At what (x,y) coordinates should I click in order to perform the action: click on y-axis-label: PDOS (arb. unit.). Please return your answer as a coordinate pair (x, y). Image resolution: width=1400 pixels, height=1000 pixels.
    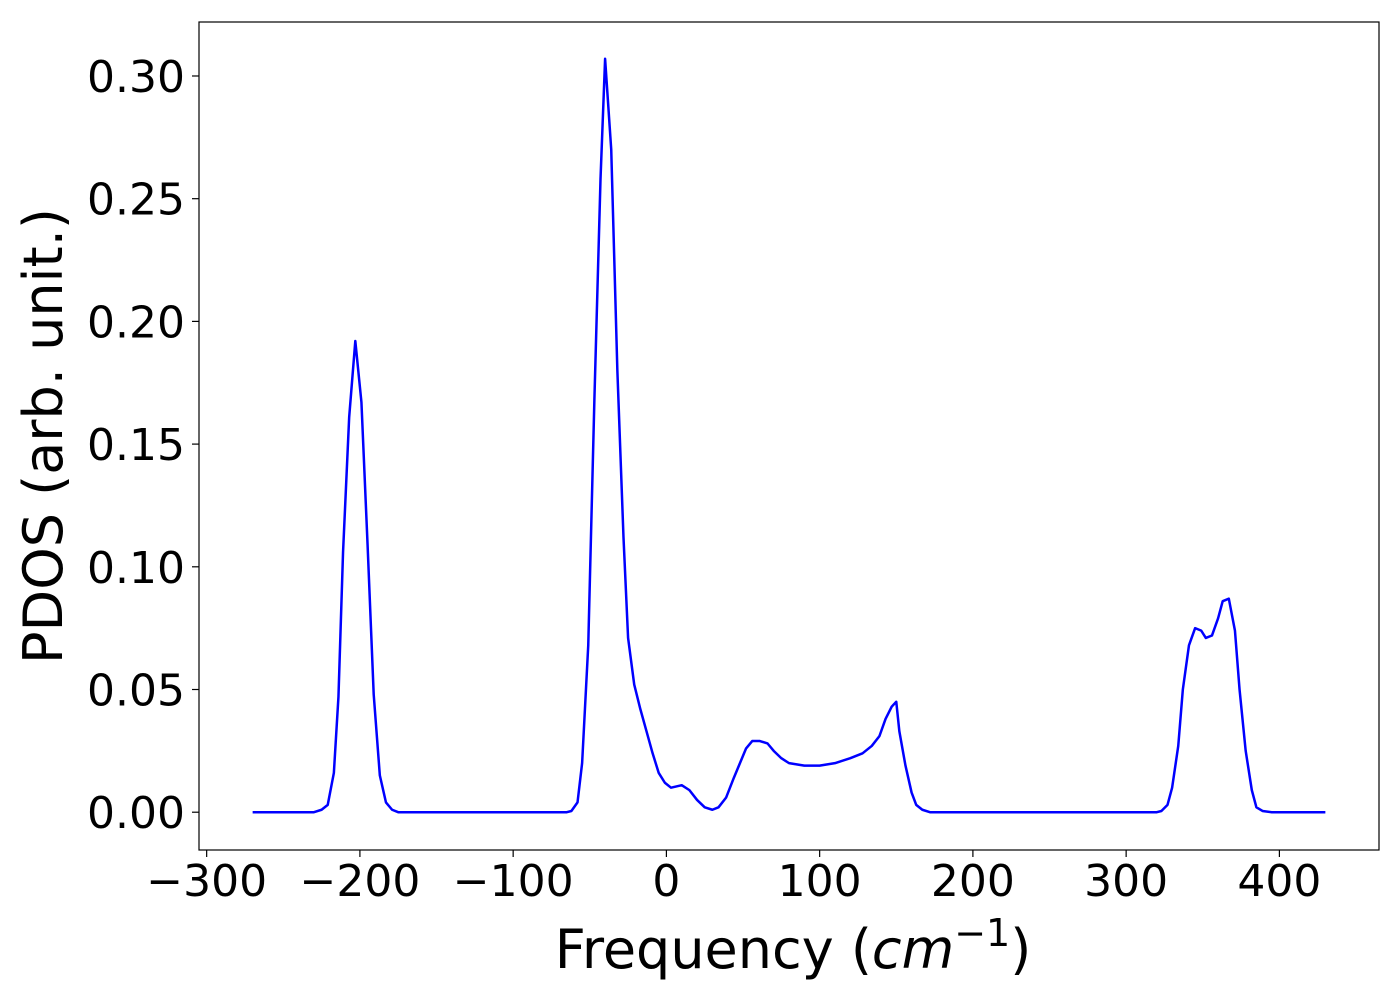
    Looking at the image, I should click on (43, 436).